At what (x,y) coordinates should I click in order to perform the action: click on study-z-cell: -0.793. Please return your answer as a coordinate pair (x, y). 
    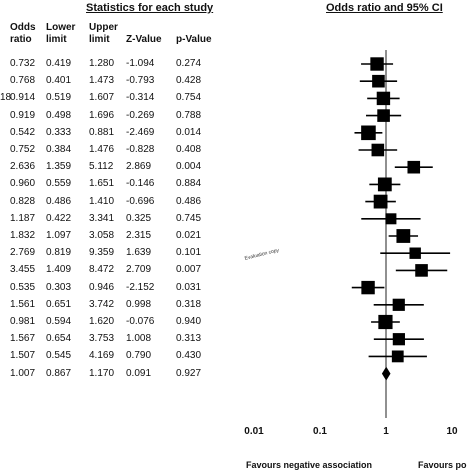
    Looking at the image, I should click on (140, 81).